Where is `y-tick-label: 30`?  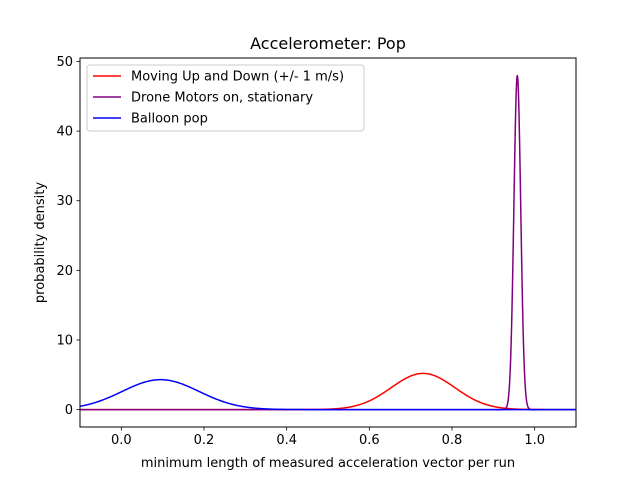
y-tick-label: 30 is located at coordinates (64, 201).